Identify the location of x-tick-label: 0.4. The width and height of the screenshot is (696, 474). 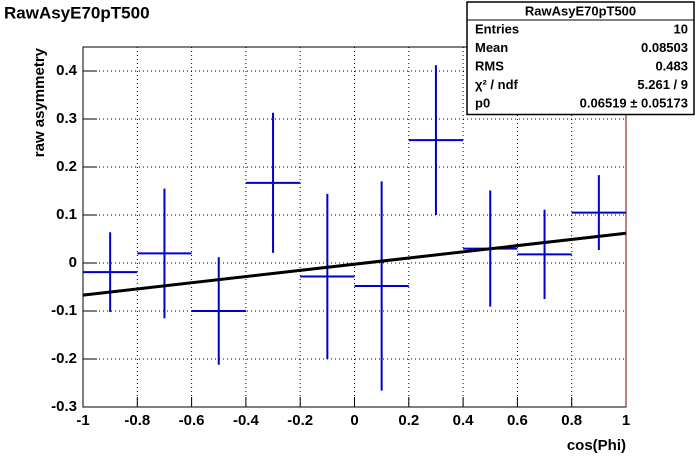
(464, 420).